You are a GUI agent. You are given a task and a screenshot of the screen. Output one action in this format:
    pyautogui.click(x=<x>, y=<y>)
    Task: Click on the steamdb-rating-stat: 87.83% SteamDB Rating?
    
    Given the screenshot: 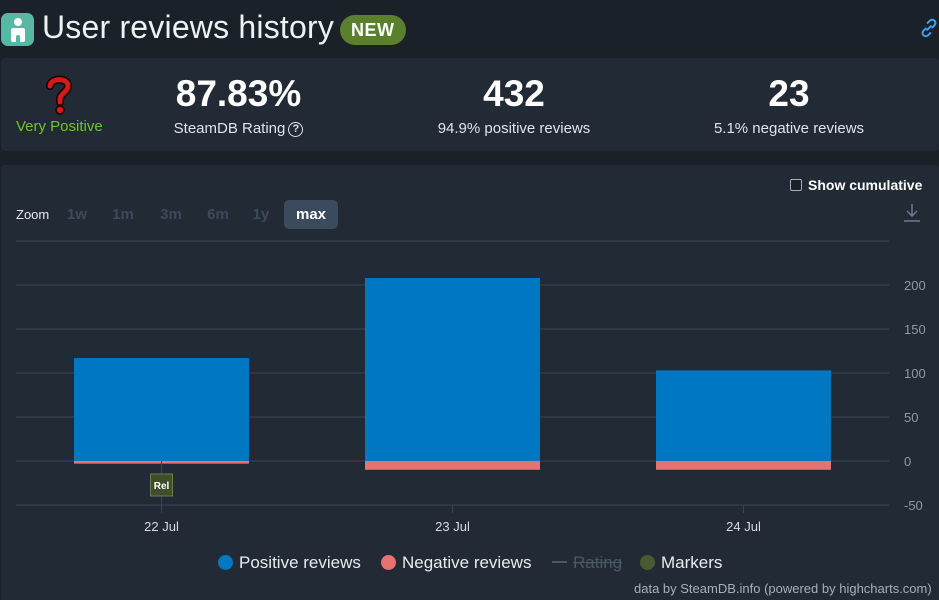 What is the action you would take?
    pyautogui.click(x=238, y=105)
    